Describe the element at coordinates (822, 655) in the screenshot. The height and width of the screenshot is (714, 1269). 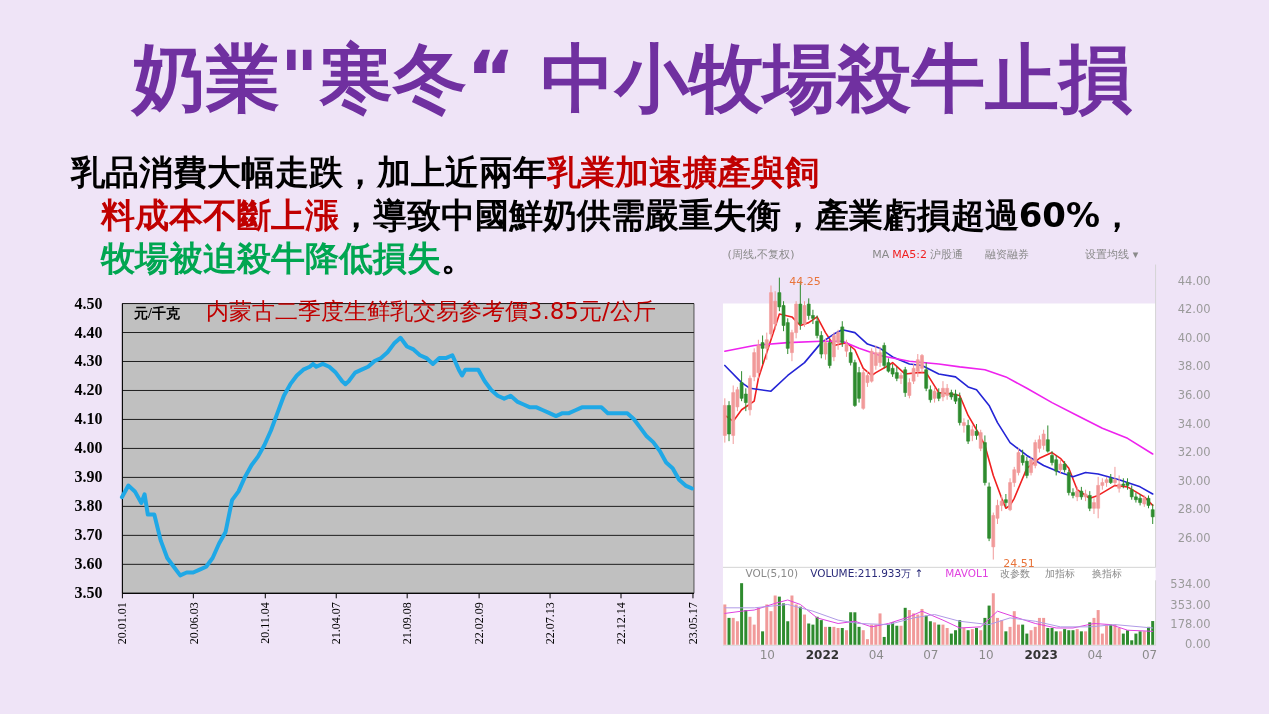
I see `x-tick-label: 2022` at that location.